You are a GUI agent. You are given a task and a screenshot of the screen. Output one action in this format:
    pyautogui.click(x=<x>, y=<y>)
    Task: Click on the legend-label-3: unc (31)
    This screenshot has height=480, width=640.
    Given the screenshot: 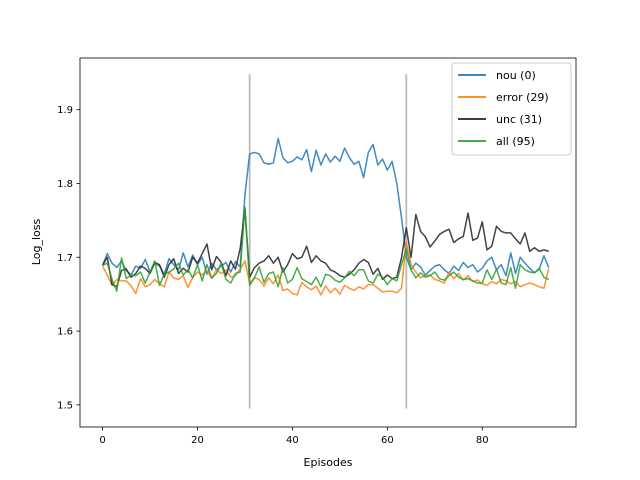 What is the action you would take?
    pyautogui.click(x=519, y=119)
    